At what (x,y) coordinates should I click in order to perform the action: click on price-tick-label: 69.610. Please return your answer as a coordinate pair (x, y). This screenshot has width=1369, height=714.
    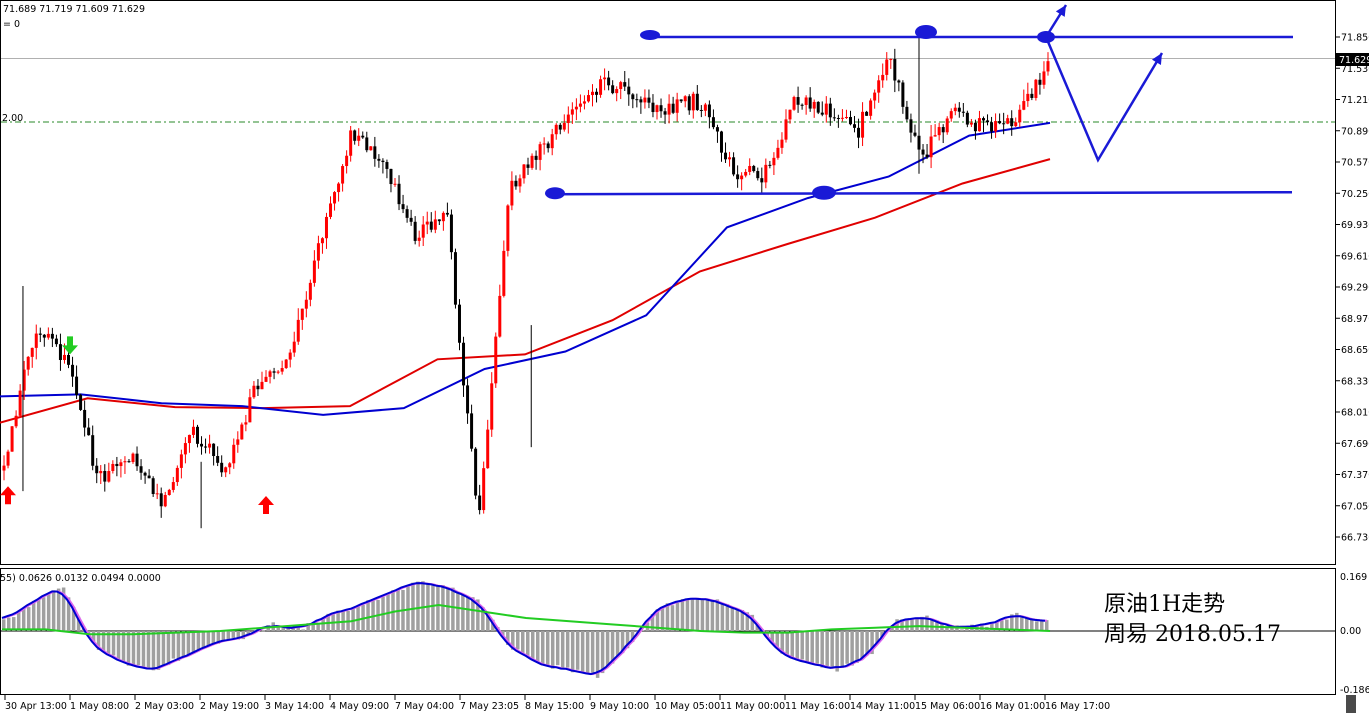
    Looking at the image, I should click on (1355, 256).